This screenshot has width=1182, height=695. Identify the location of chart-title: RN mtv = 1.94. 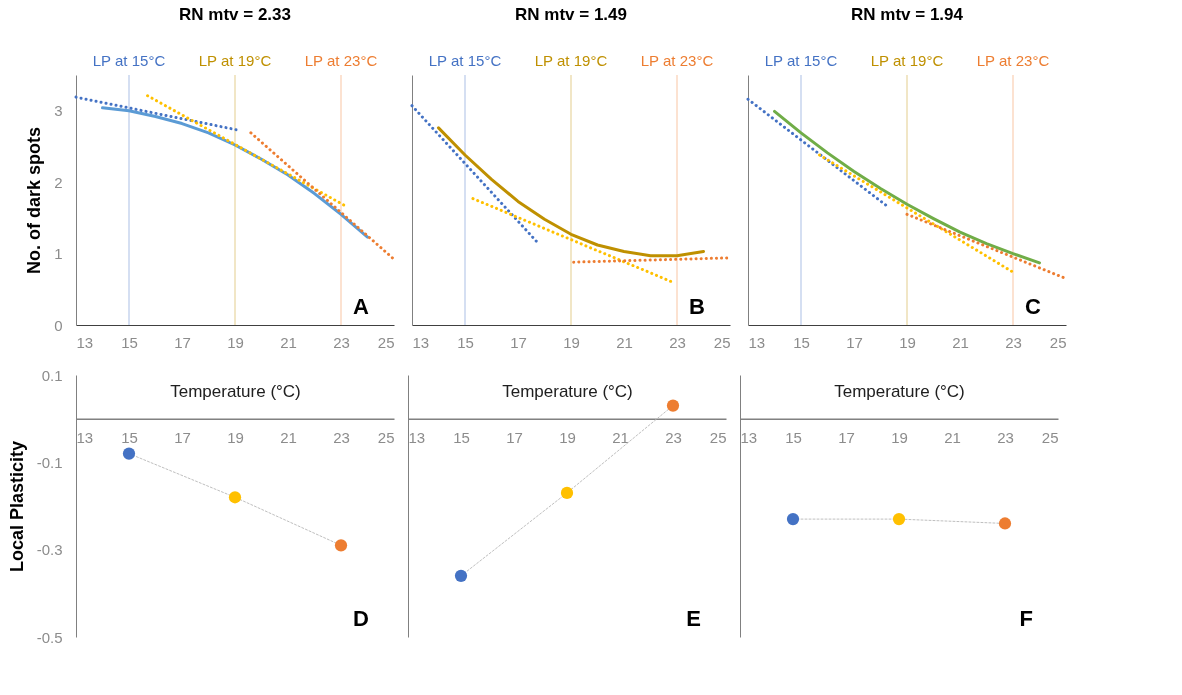
(907, 14).